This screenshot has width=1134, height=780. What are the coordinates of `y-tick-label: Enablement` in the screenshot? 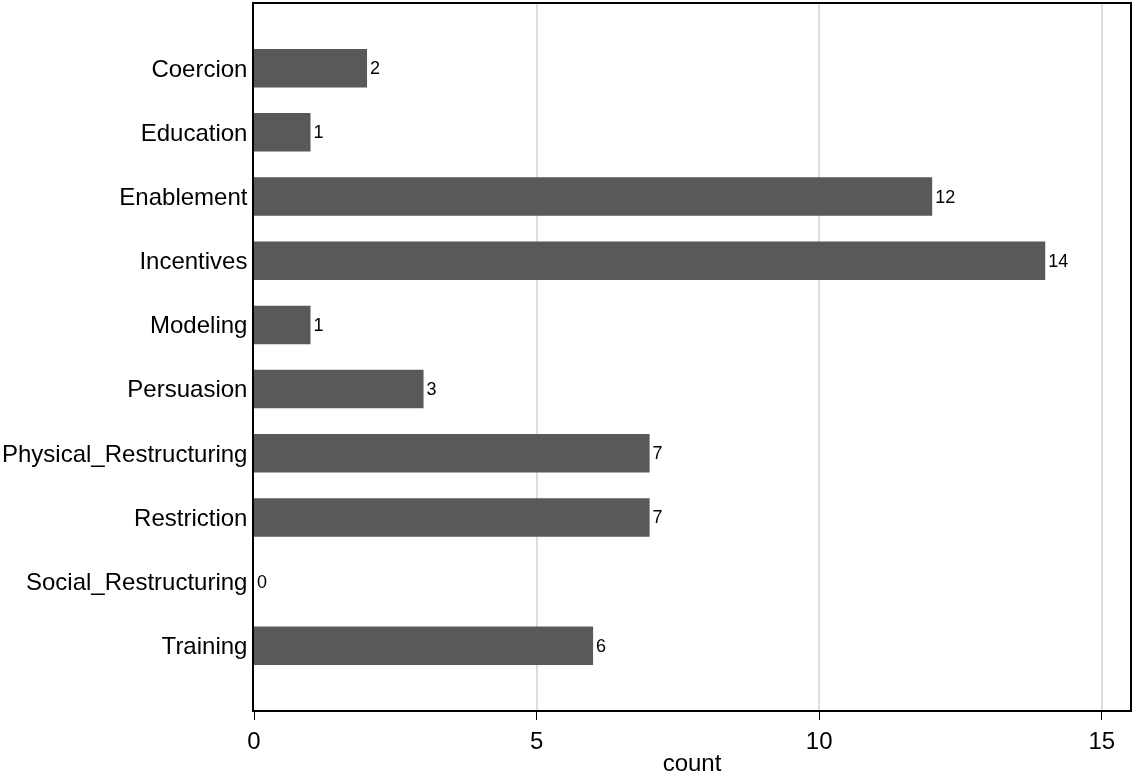 It's located at (183, 196).